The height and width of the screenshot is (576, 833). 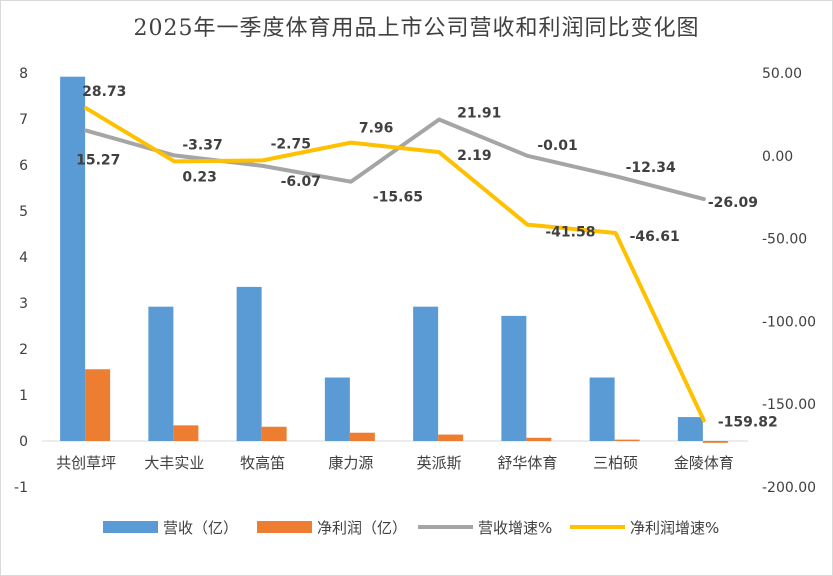 What do you see at coordinates (174, 463) in the screenshot?
I see `category-label: 大丰实业` at bounding box center [174, 463].